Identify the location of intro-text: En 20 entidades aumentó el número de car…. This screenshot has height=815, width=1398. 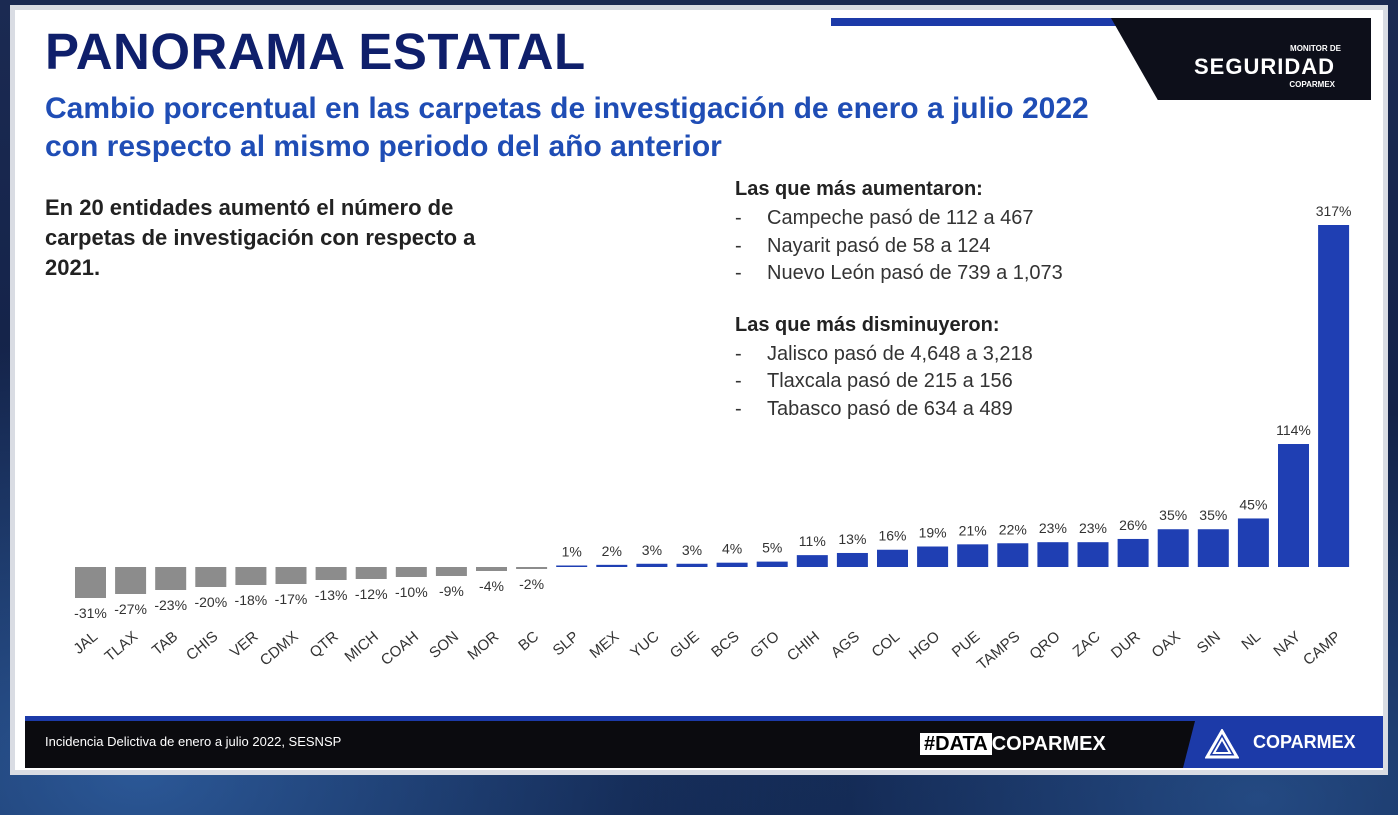
(260, 237).